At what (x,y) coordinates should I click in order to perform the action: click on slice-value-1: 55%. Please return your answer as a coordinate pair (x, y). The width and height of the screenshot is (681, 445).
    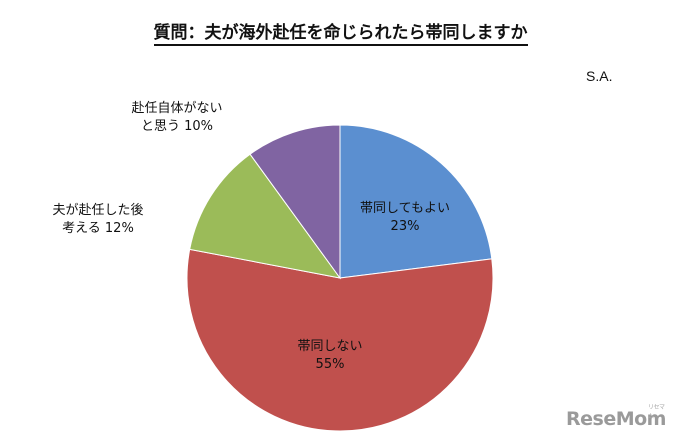
    Looking at the image, I should click on (330, 364).